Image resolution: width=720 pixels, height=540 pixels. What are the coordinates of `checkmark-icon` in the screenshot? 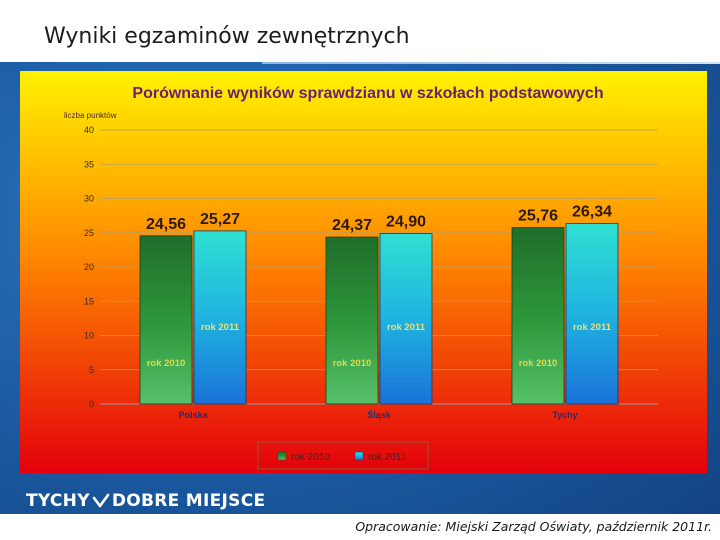 It's located at (101, 500).